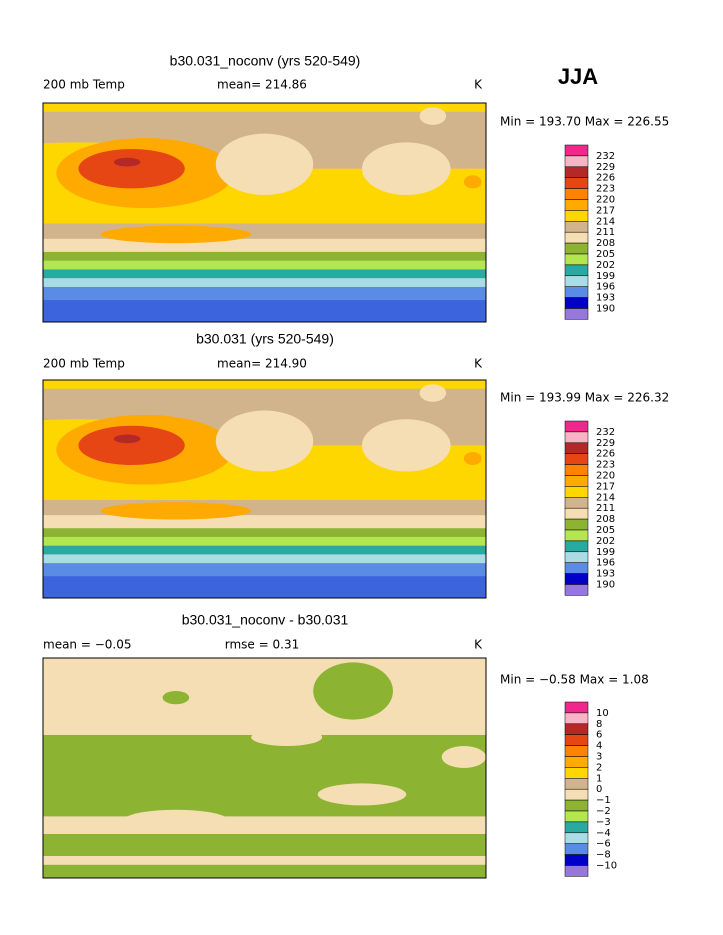 Image resolution: width=723 pixels, height=935 pixels. What do you see at coordinates (578, 76) in the screenshot?
I see `season-label: JJA` at bounding box center [578, 76].